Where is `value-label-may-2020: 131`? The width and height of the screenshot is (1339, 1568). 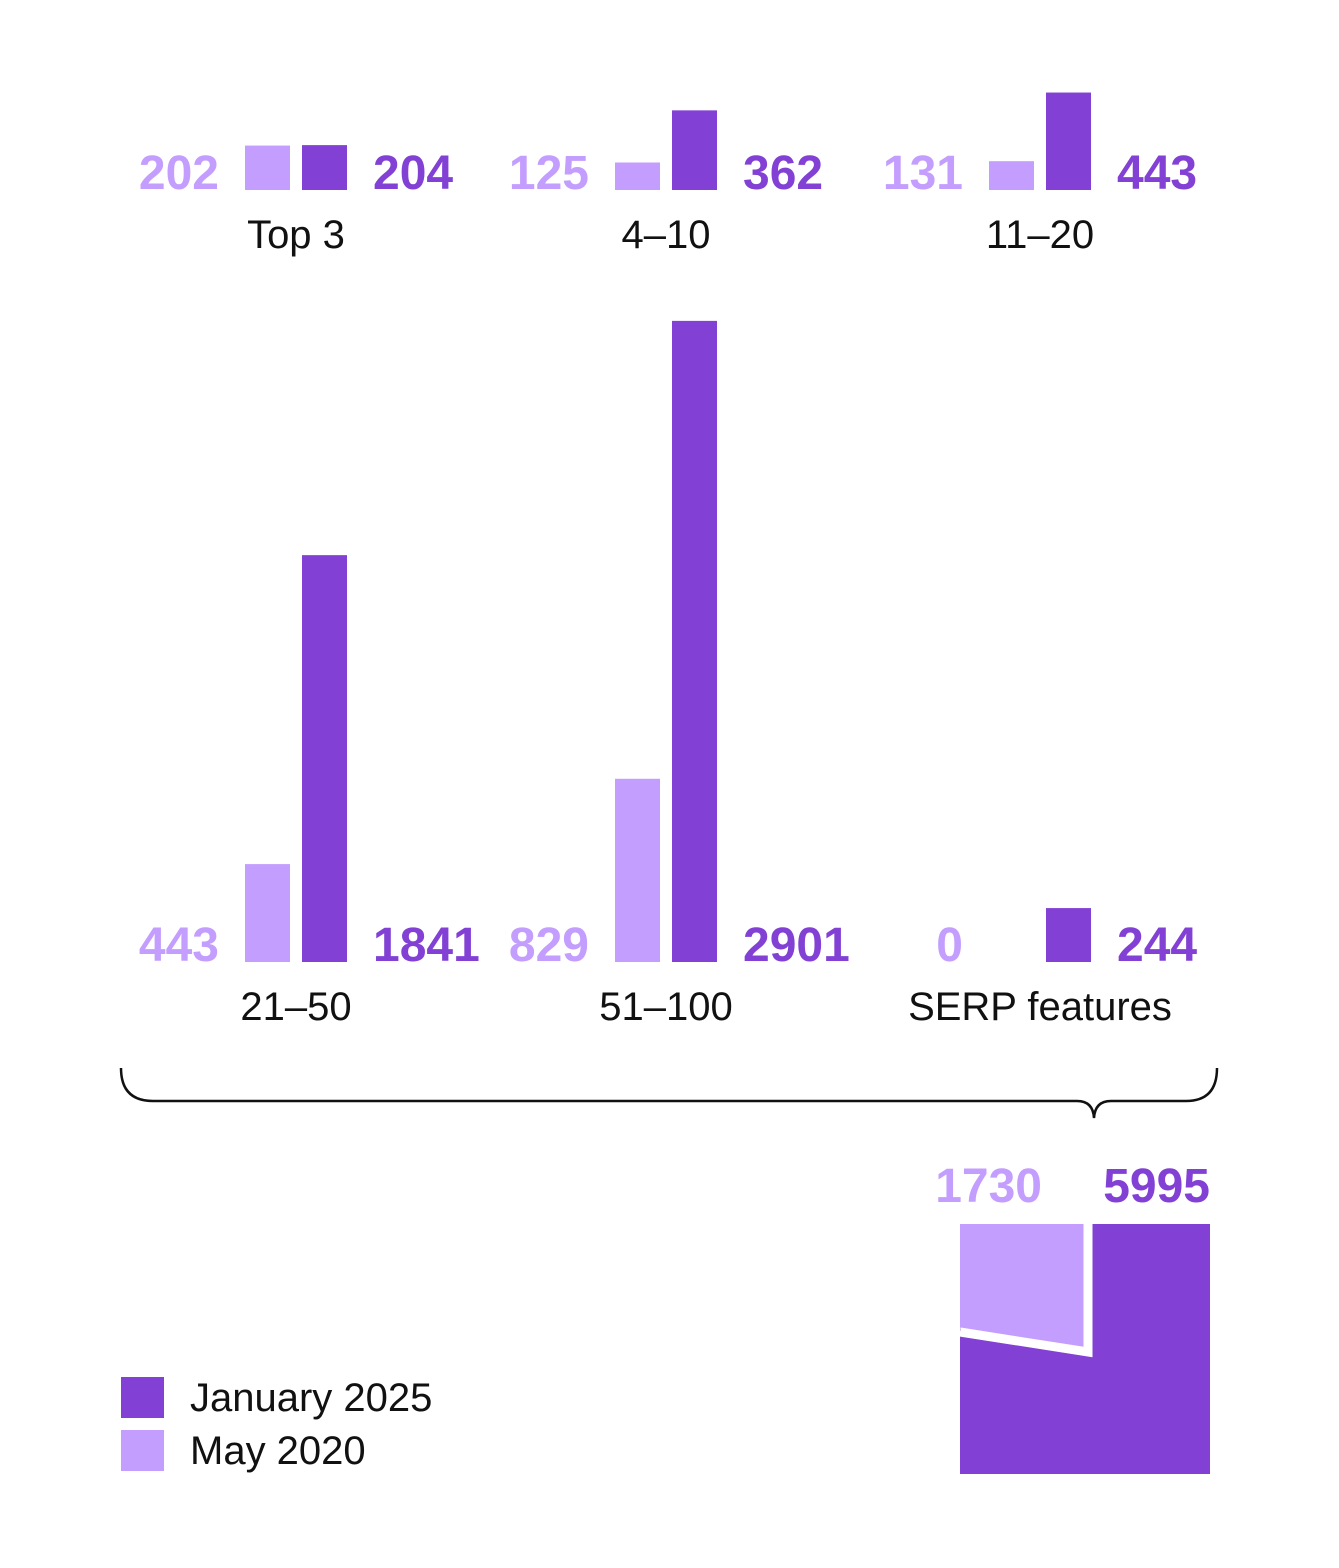
value-label-may-2020: 131 is located at coordinates (923, 173).